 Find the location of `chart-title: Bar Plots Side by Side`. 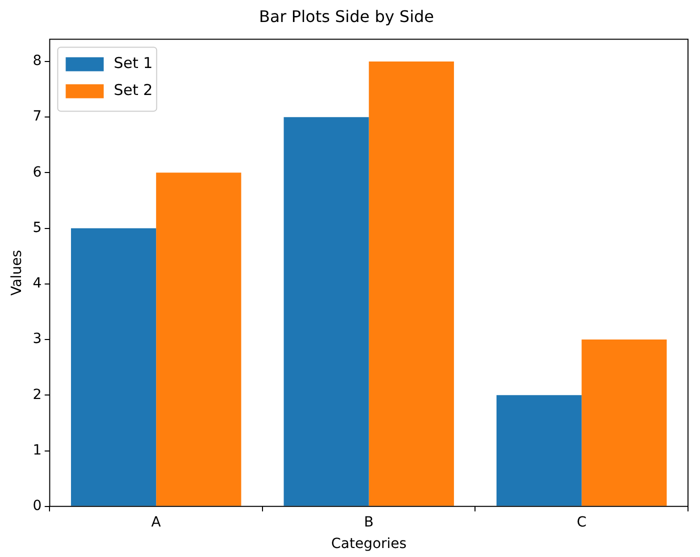

chart-title: Bar Plots Side by Side is located at coordinates (346, 16).